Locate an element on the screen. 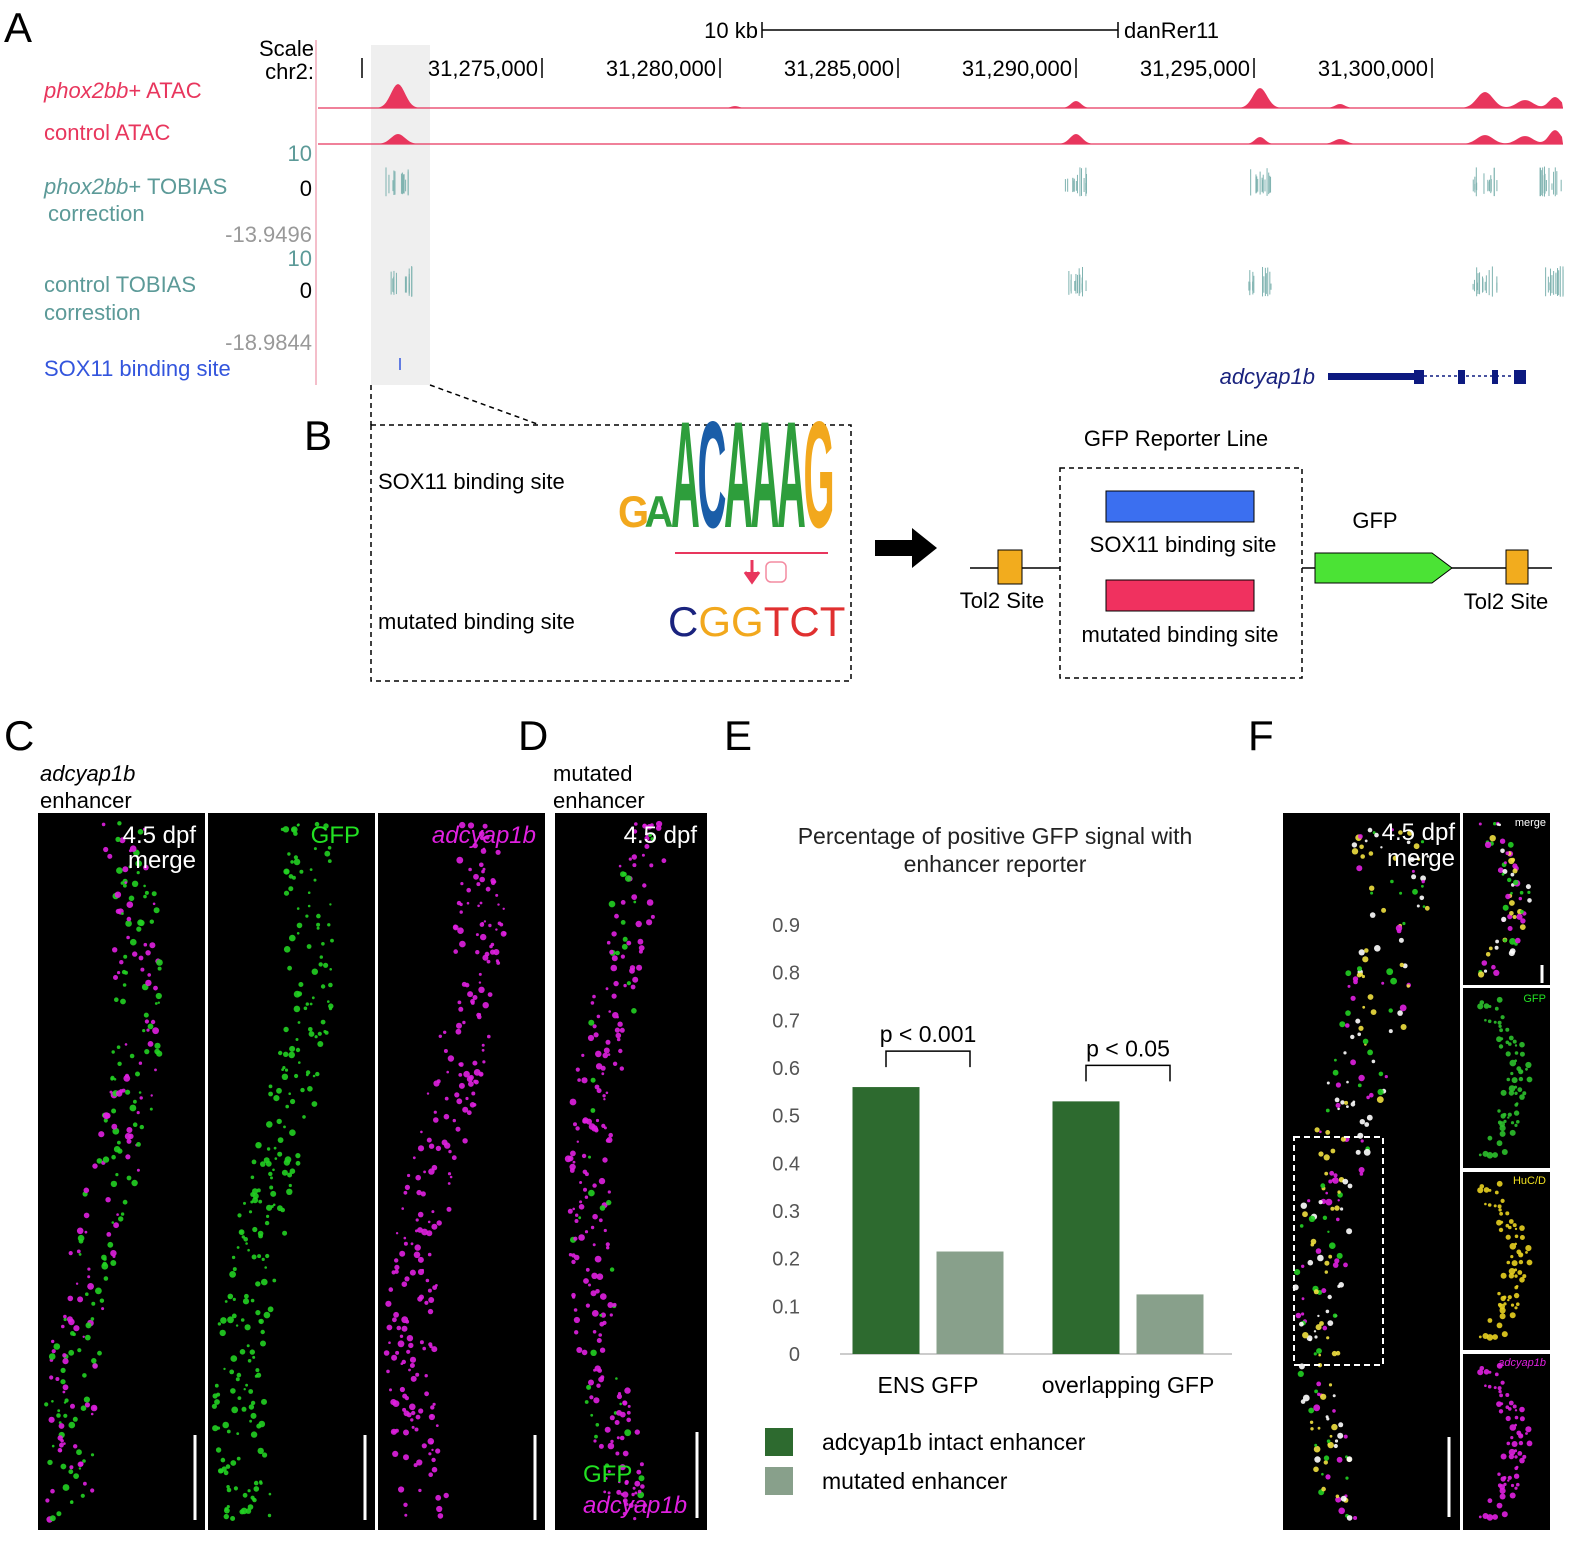 This screenshot has width=1577, height=1547. track-label-rest: + TOBIAS is located at coordinates (177, 186).